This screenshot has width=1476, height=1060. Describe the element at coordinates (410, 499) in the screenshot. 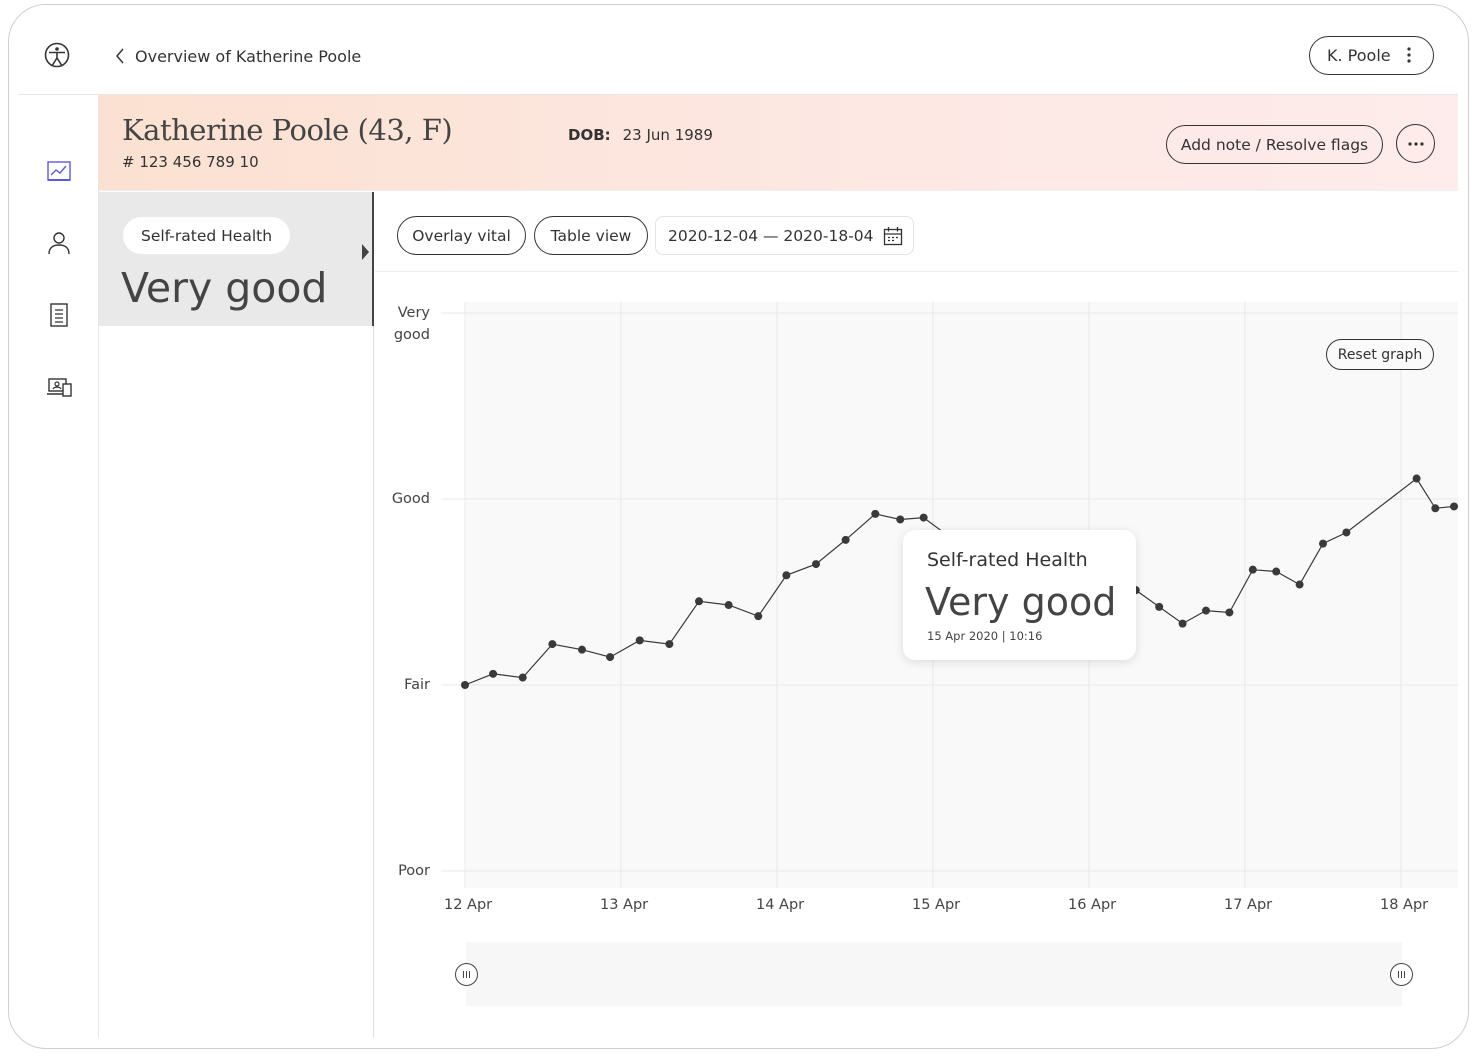

I see `y-tick-label-line: Good` at that location.